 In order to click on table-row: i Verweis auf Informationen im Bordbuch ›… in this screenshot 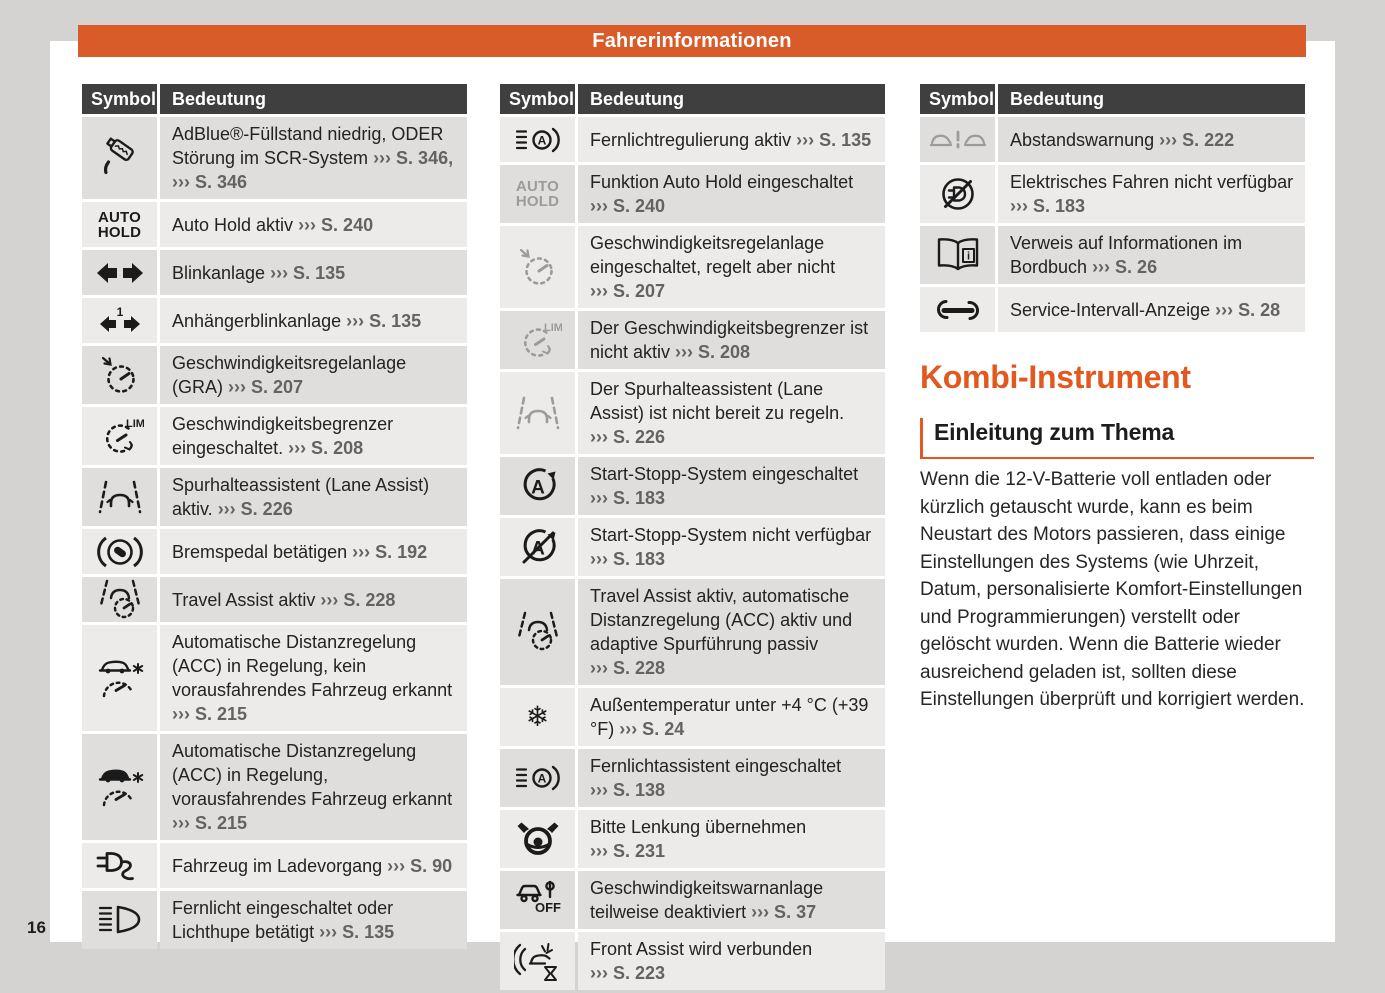, I will do `click(1112, 255)`.